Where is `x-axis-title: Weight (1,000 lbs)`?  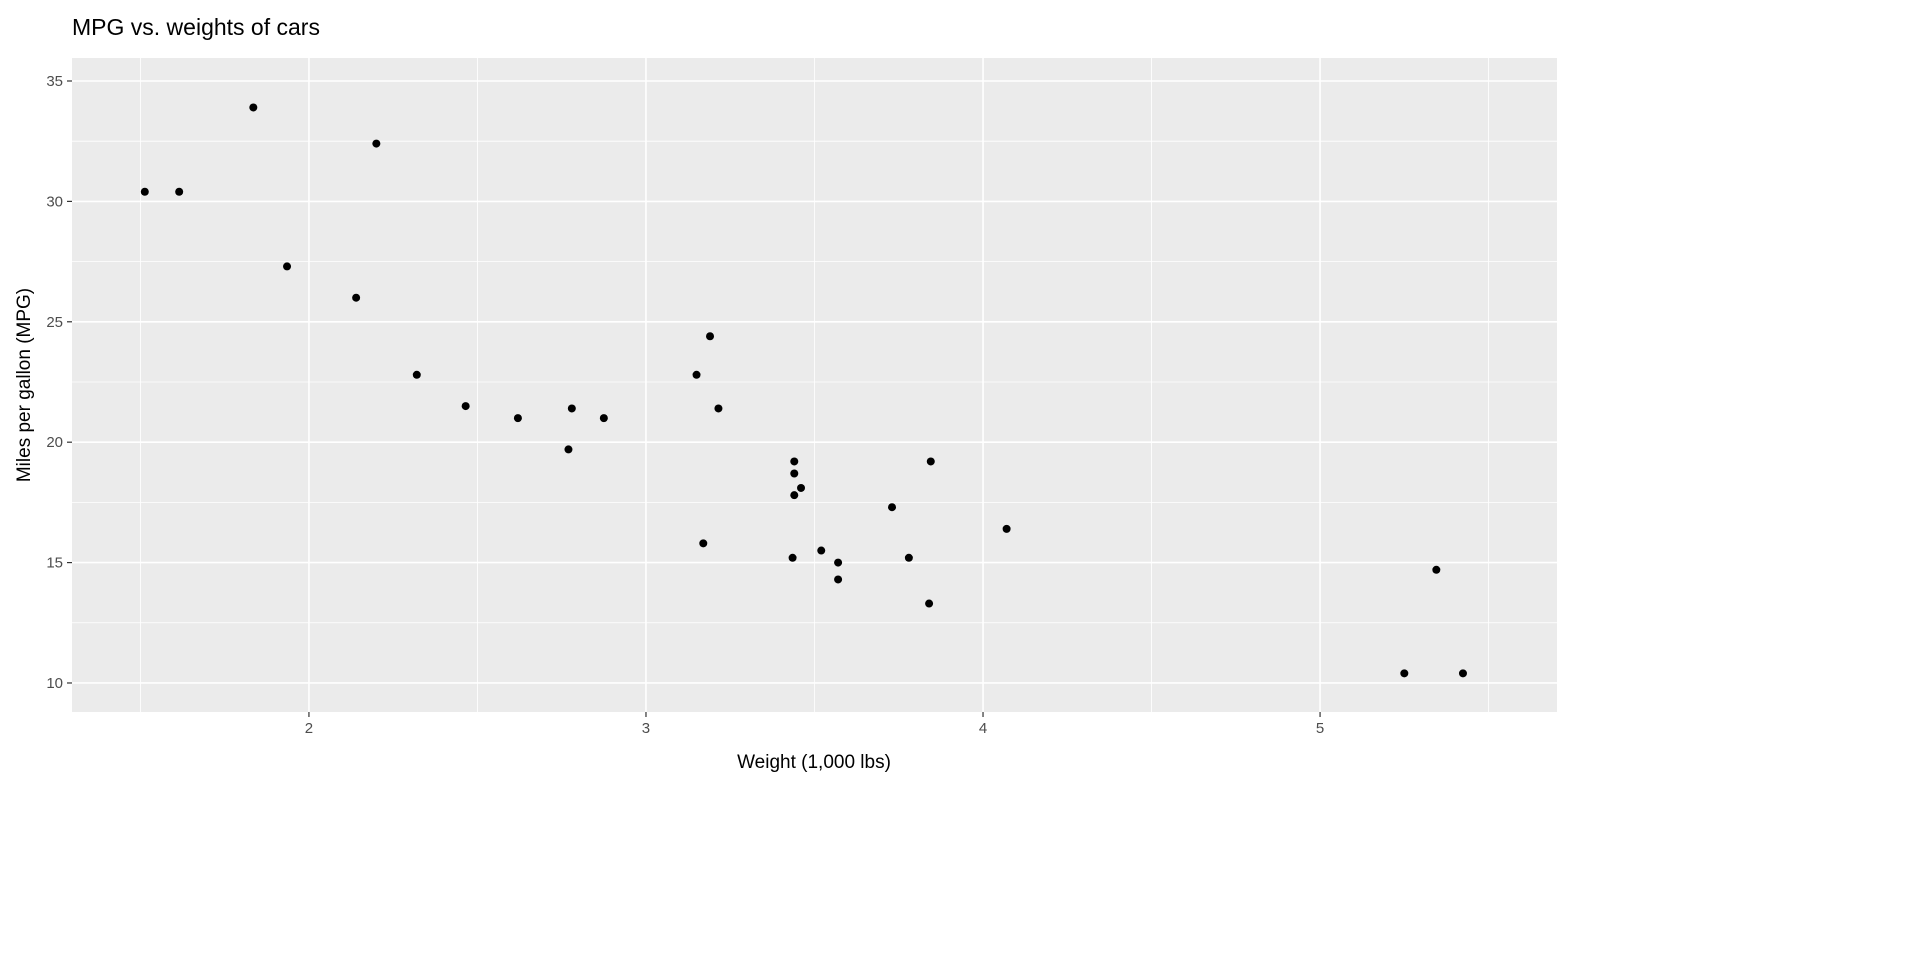
x-axis-title: Weight (1,000 lbs) is located at coordinates (814, 762).